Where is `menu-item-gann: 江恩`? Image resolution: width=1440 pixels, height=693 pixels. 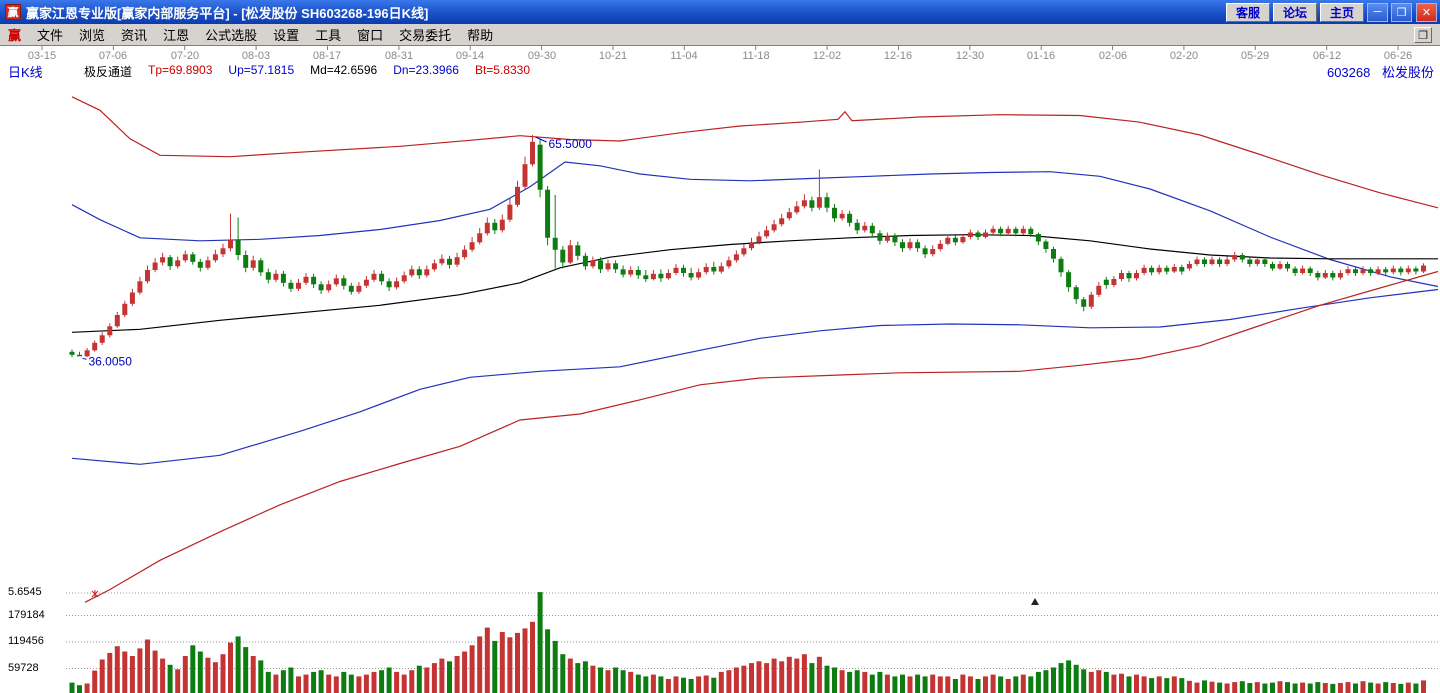 menu-item-gann: 江恩 is located at coordinates (176, 35).